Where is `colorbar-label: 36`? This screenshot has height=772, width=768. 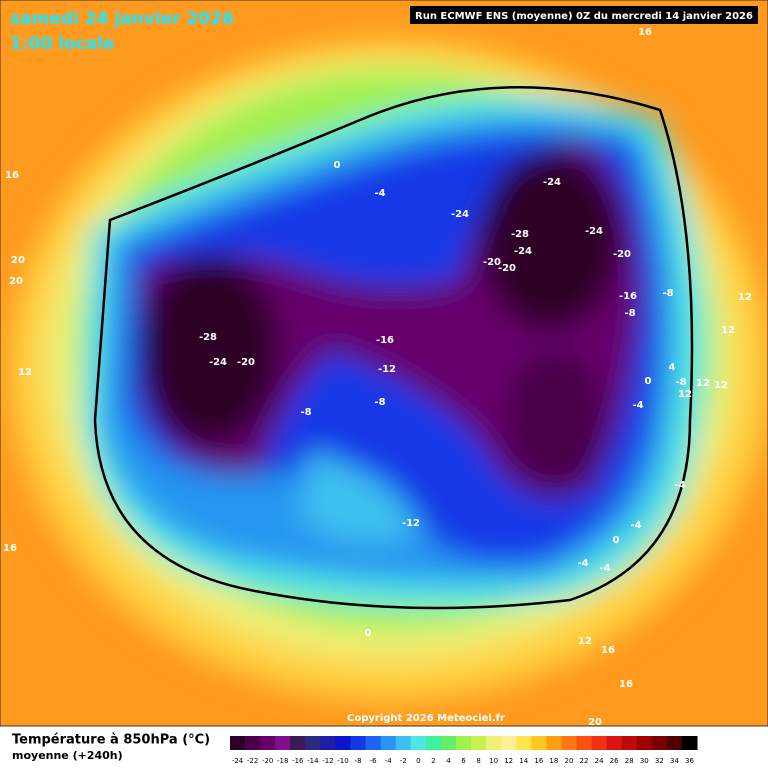
colorbar-label: 36 is located at coordinates (689, 761).